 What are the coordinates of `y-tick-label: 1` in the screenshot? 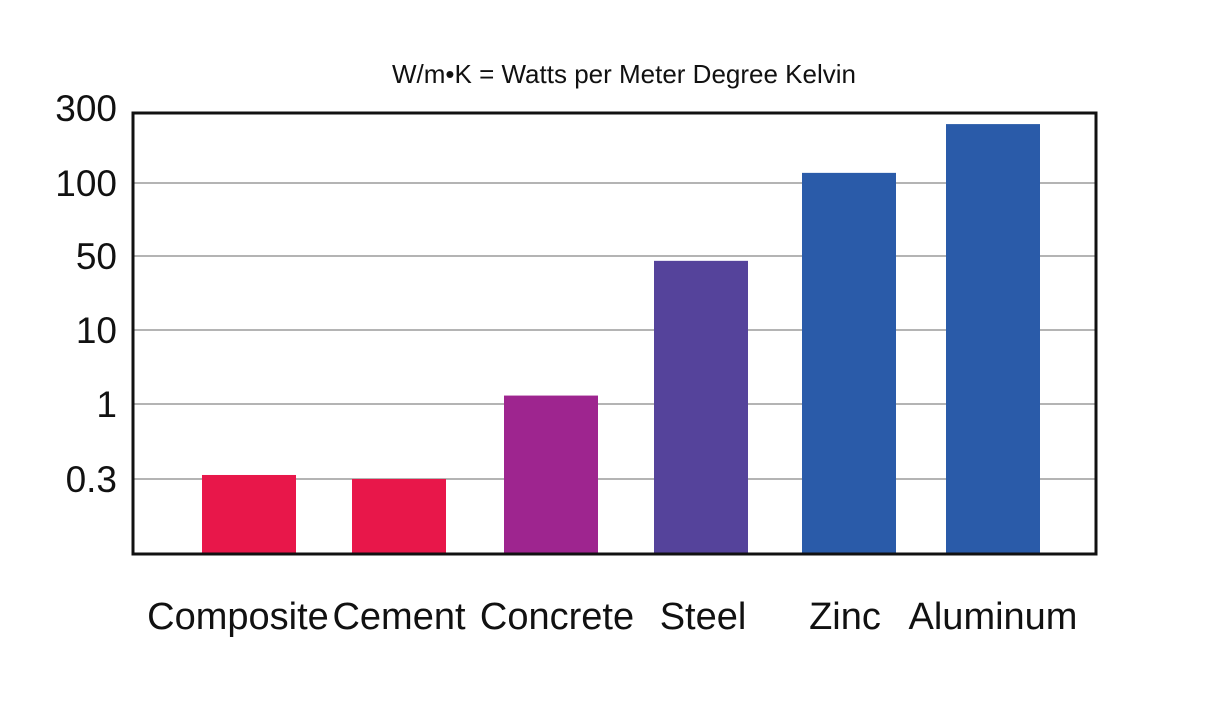 It's located at (106, 404).